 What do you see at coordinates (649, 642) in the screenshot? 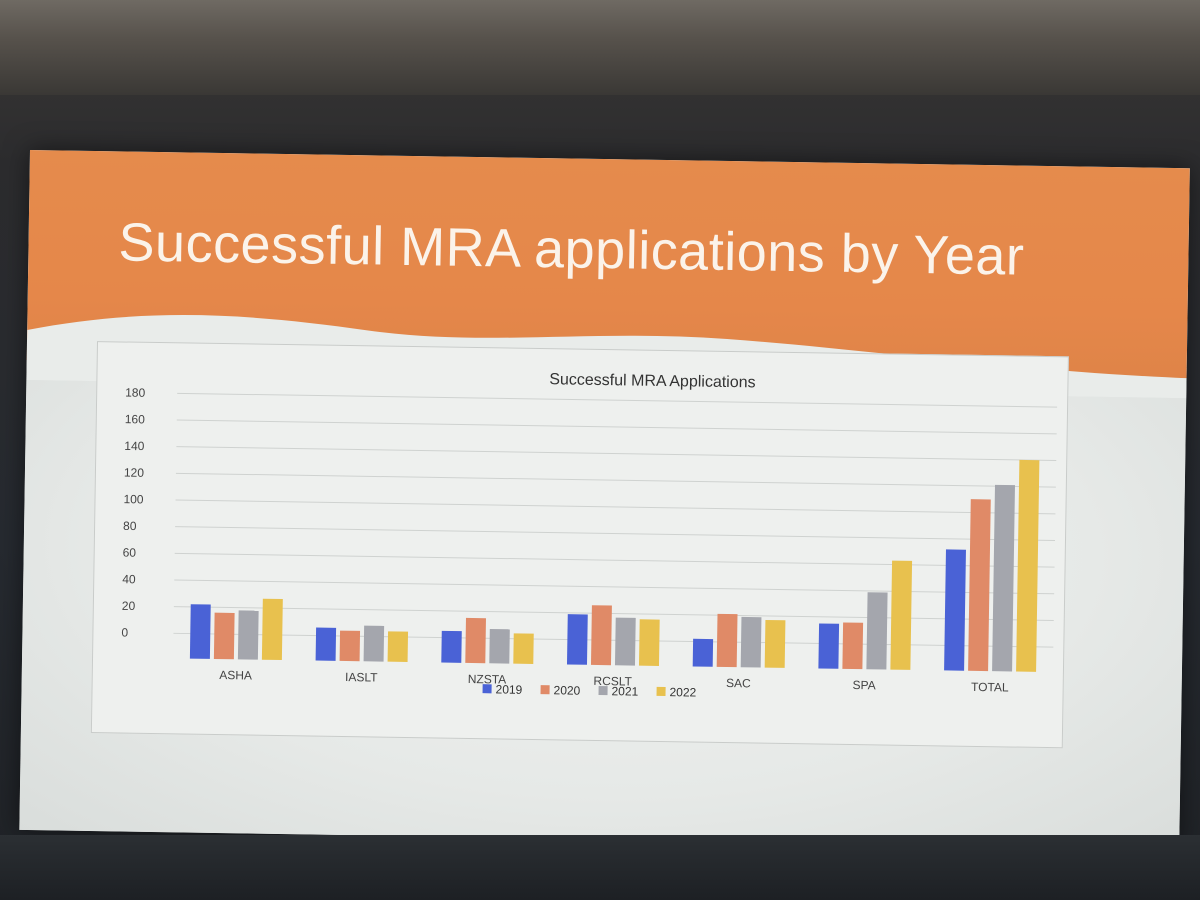
I see `bar-rcslt-2022` at bounding box center [649, 642].